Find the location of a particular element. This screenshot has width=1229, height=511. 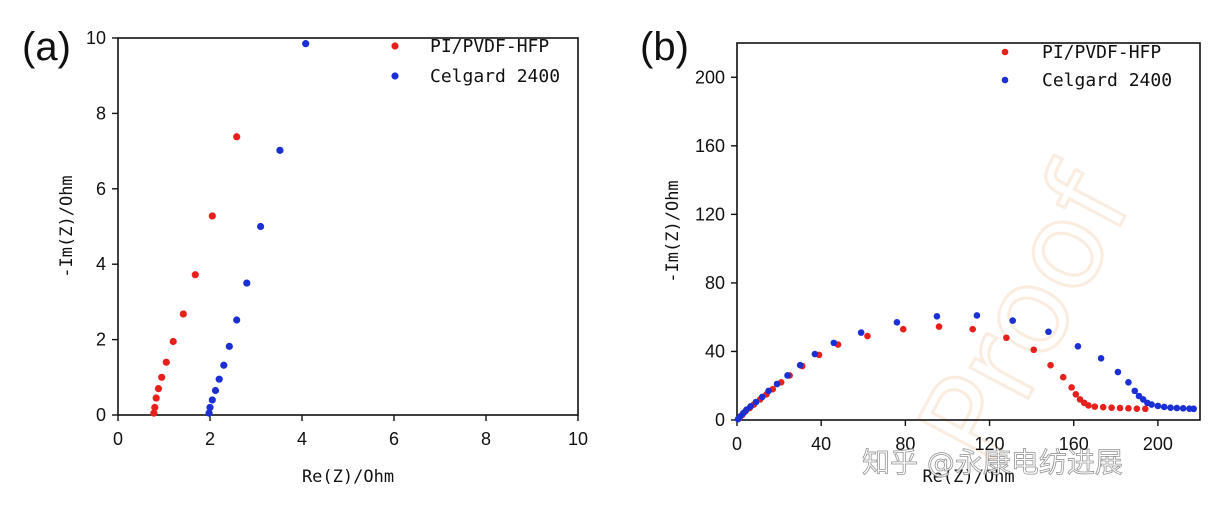

x-tick-label: 160 is located at coordinates (1074, 444).